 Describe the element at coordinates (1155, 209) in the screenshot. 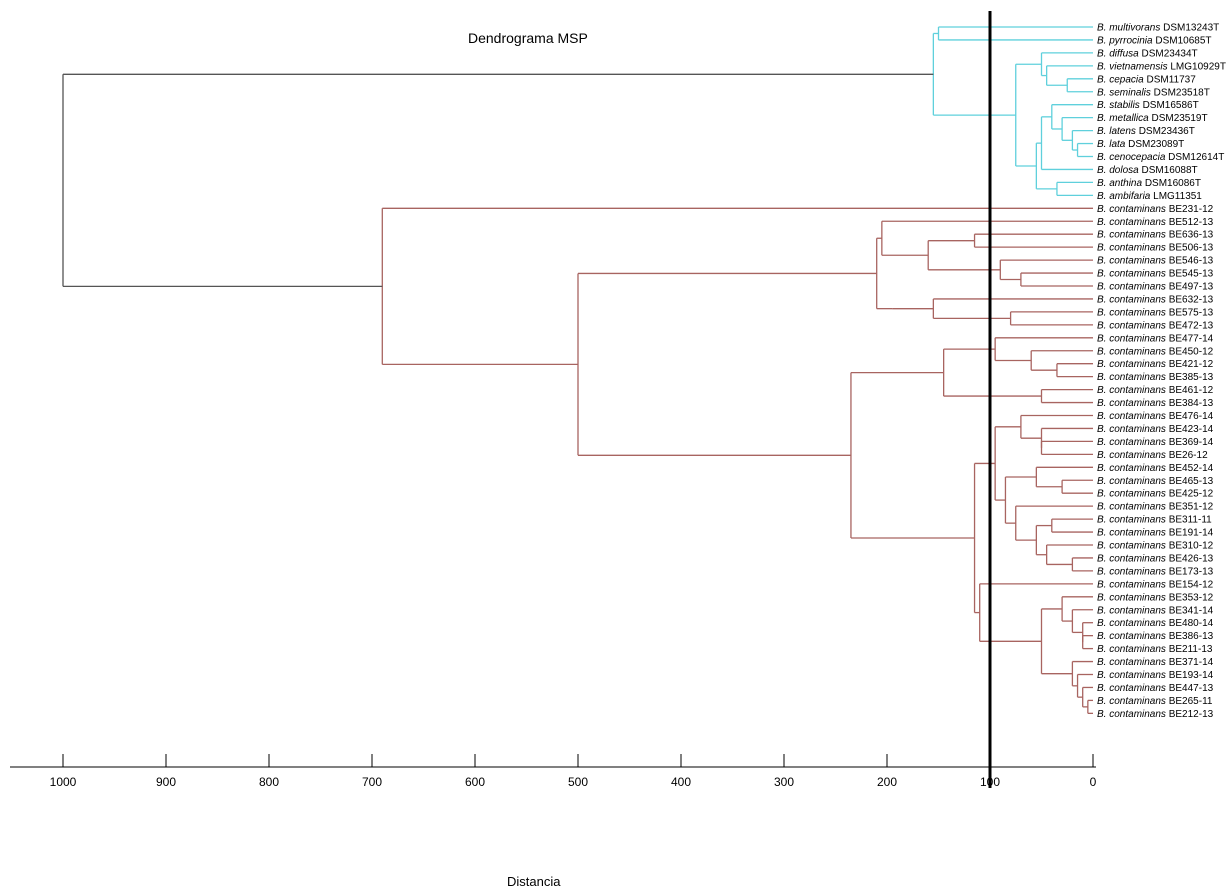

I see `leaf-label: B. contaminans BE231-12` at that location.